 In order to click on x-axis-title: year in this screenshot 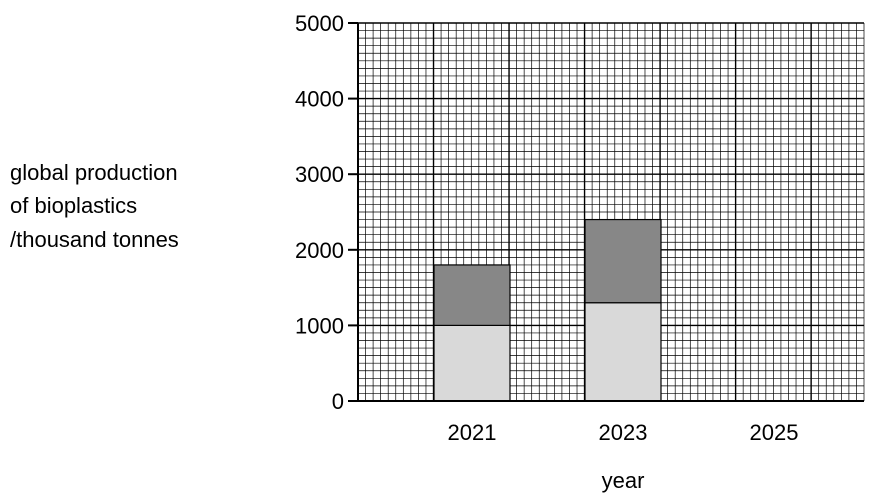, I will do `click(623, 480)`.